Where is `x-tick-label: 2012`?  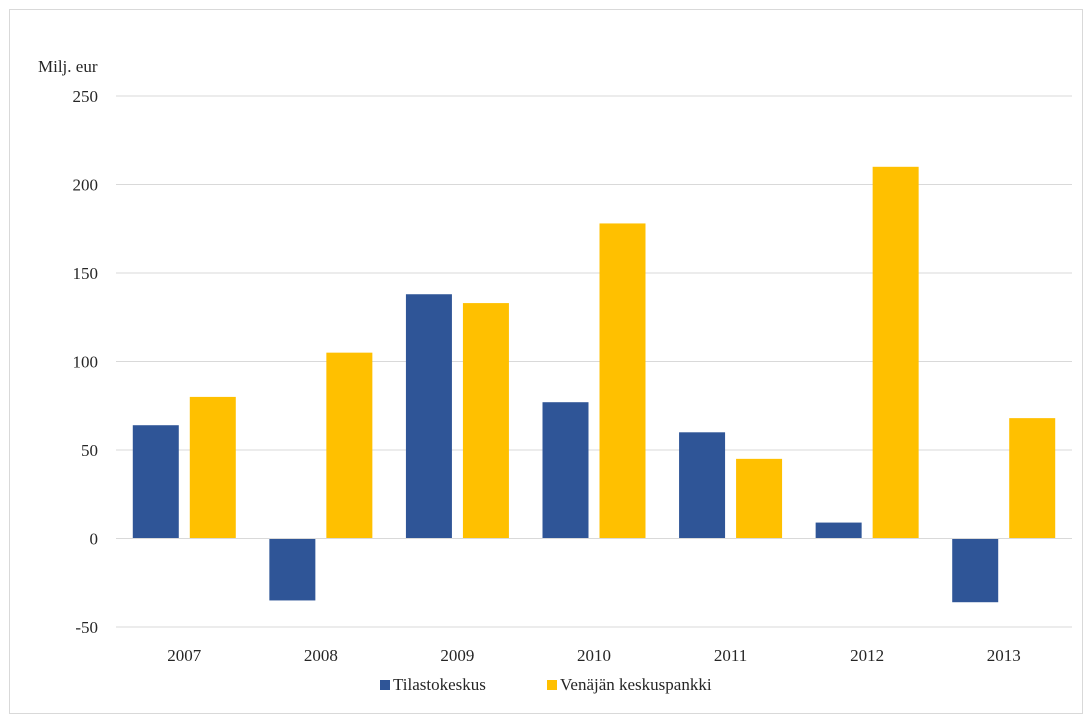
x-tick-label: 2012 is located at coordinates (867, 655).